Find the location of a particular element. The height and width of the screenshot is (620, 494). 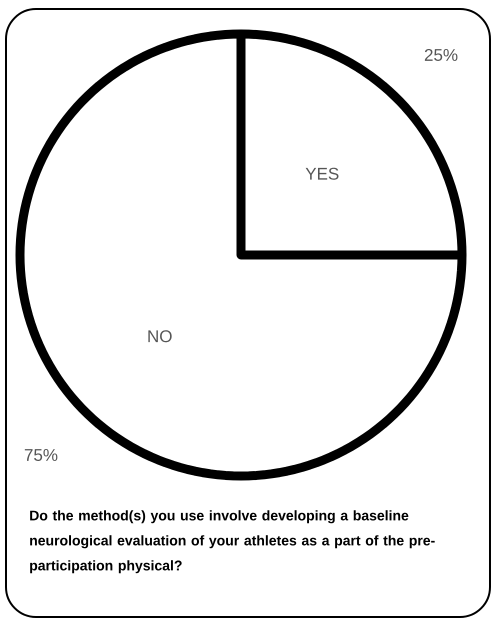

text: Do the method(s) you use involve developing a baseline neurological evaluation of your athletes as a part of the pre-participation physical? is located at coordinates (232, 542).